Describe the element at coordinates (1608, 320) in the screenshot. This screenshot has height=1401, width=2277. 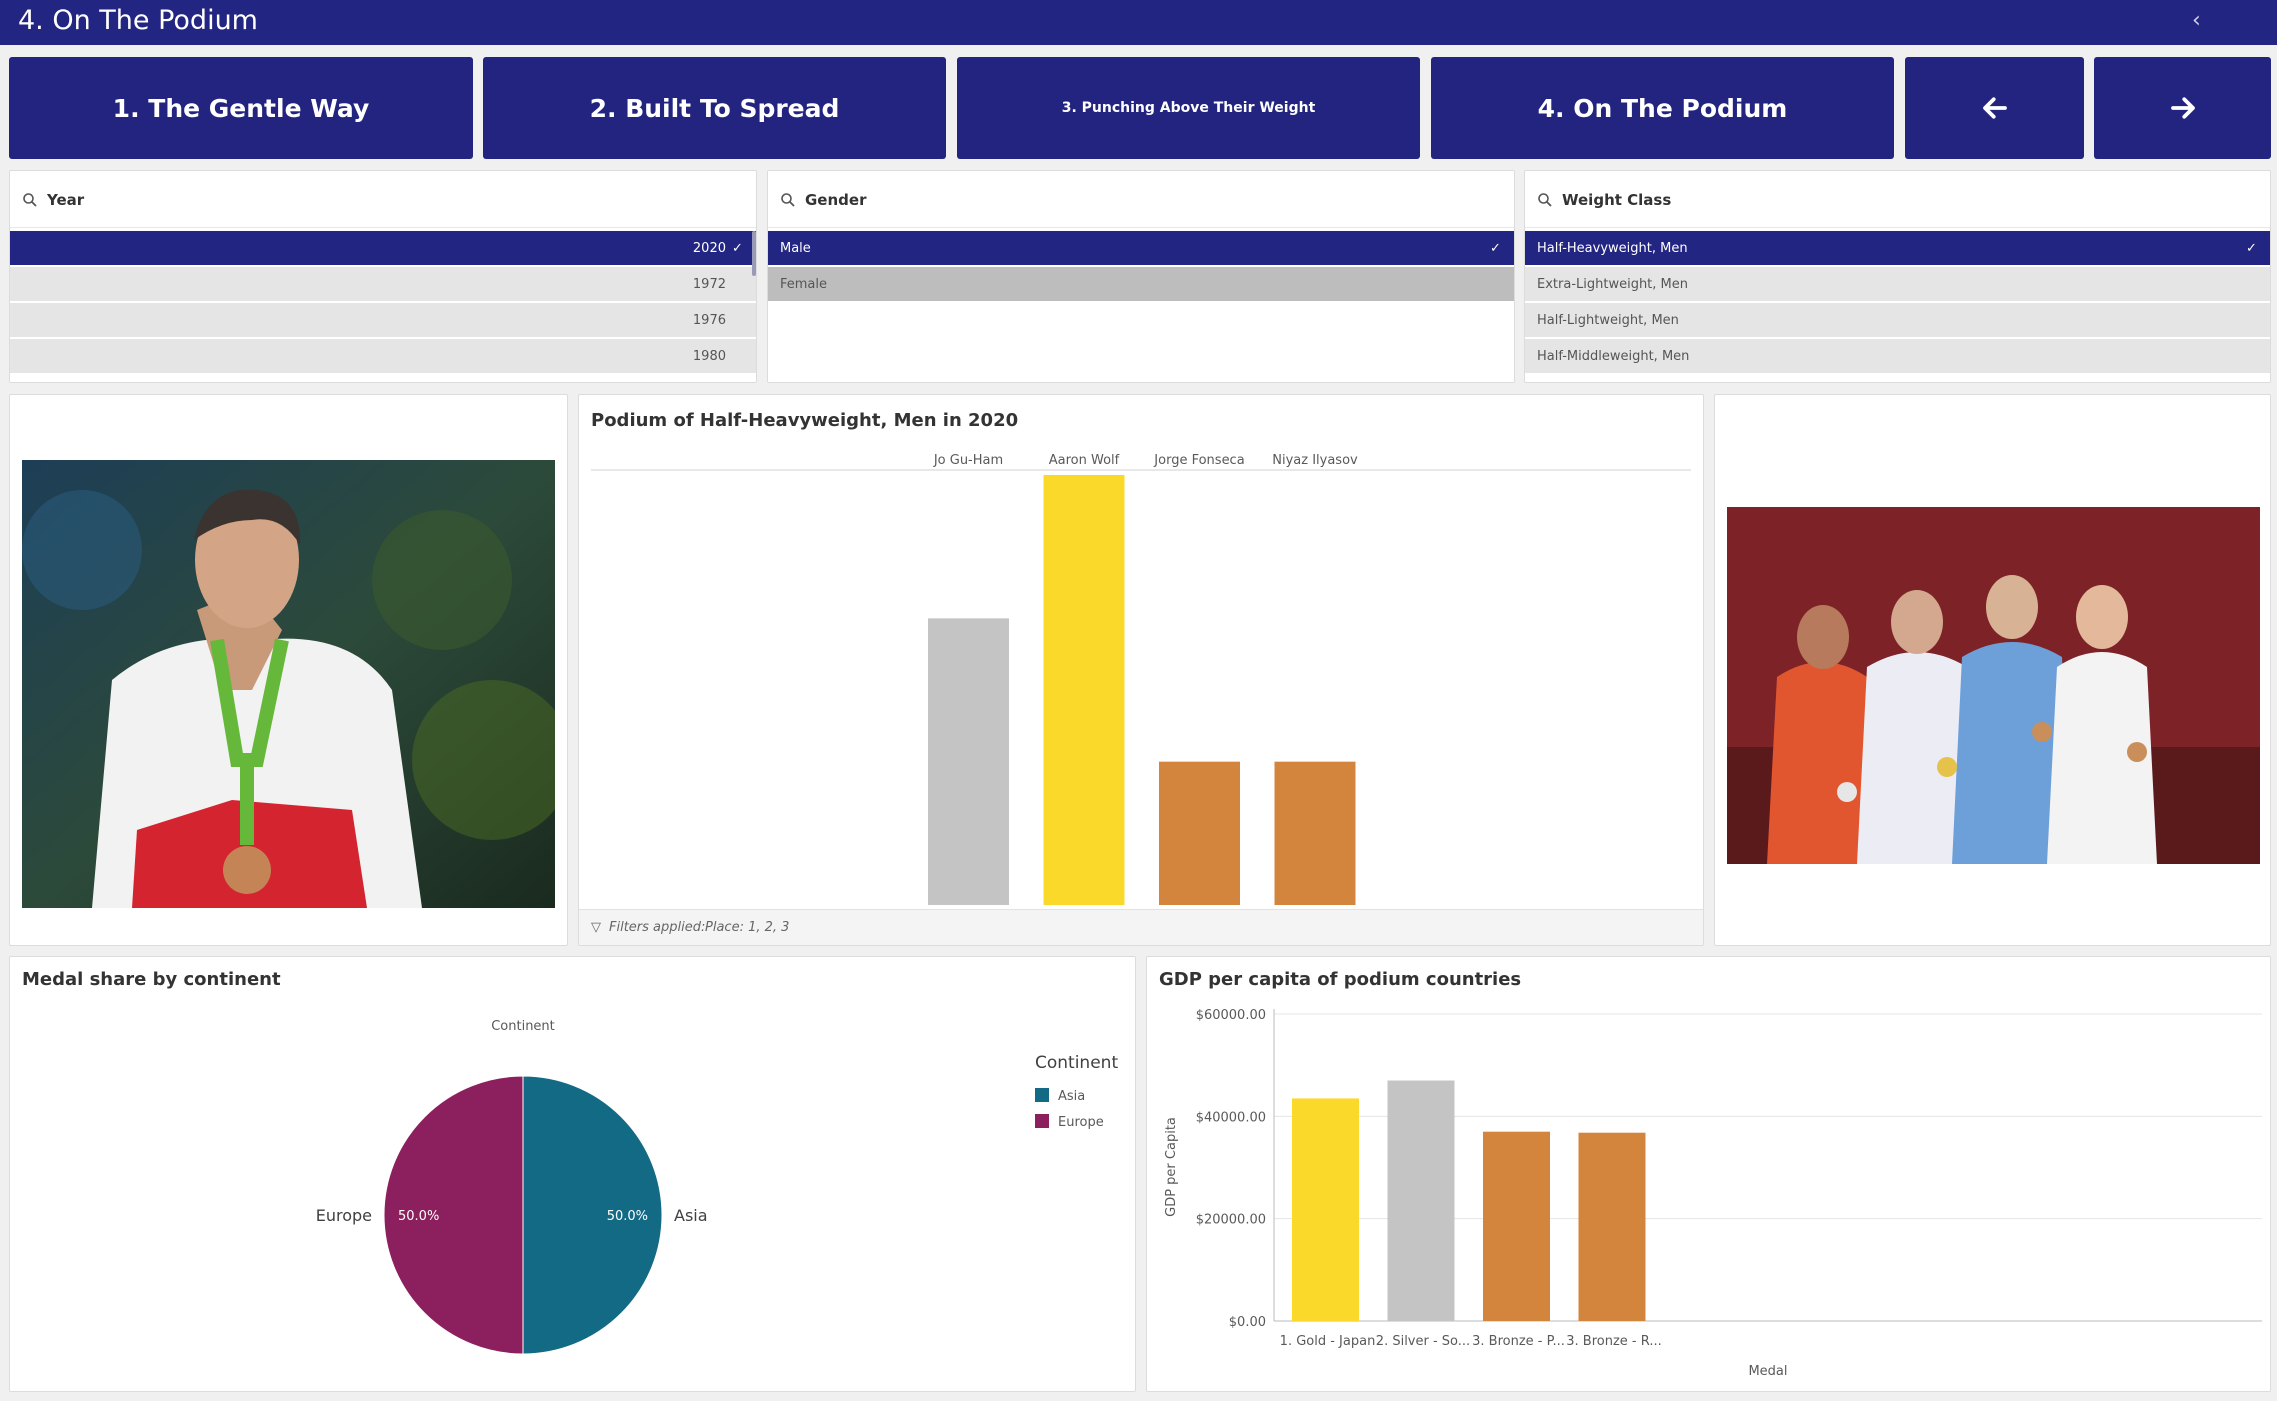
I see `list-item-label: Half-Lightweight, Men` at that location.